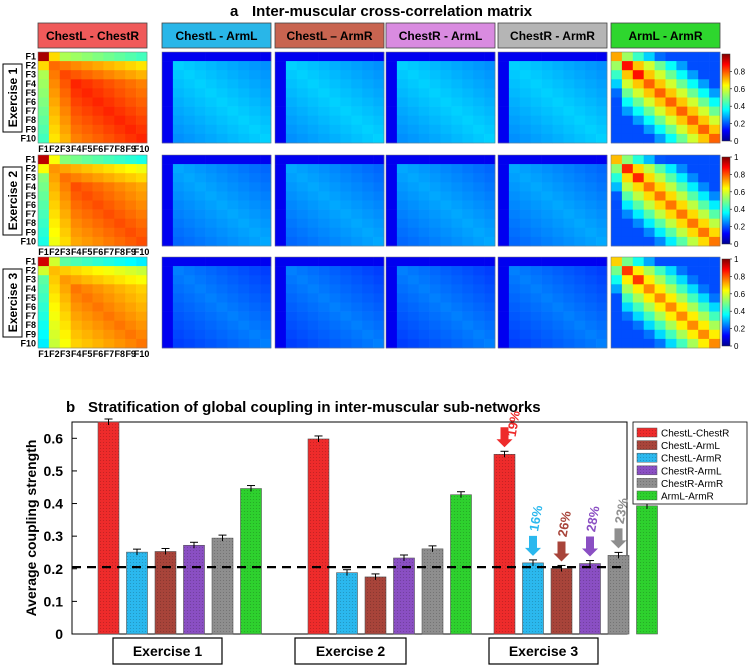 Image resolution: width=750 pixels, height=666 pixels. I want to click on pair-header-label: ChestL – ArmR, so click(329, 36).